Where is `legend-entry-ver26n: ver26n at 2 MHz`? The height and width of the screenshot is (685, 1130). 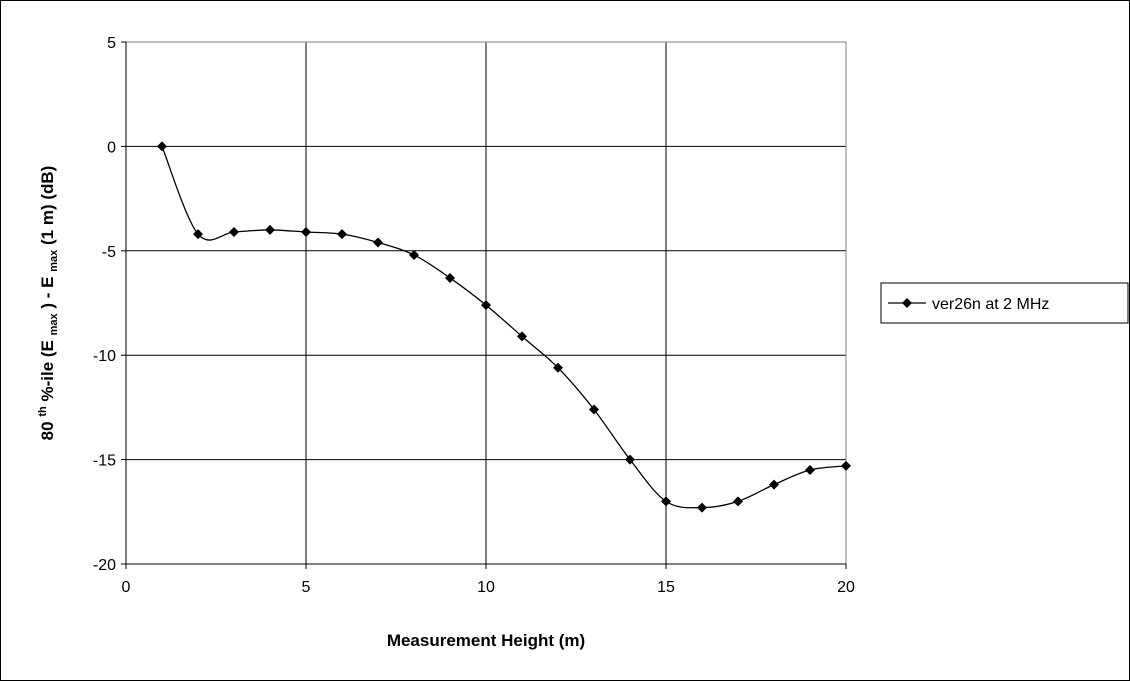
legend-entry-ver26n: ver26n at 2 MHz is located at coordinates (990, 304).